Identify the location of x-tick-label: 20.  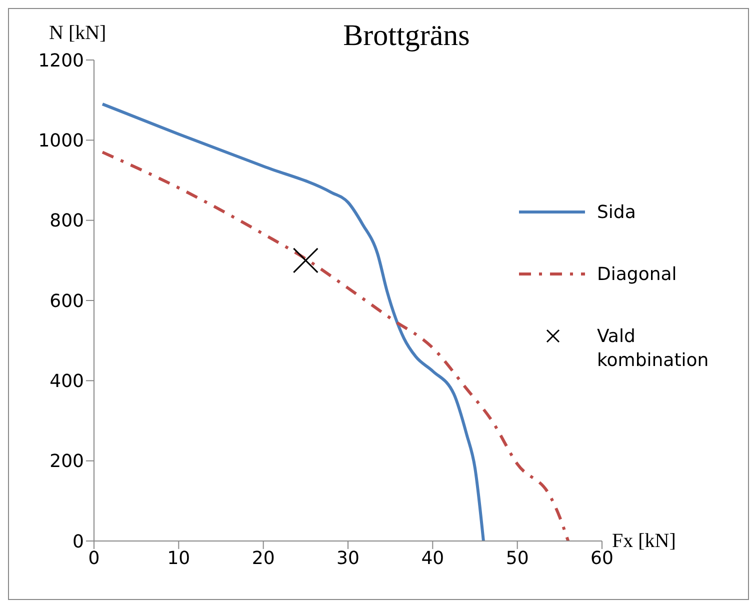
(263, 558).